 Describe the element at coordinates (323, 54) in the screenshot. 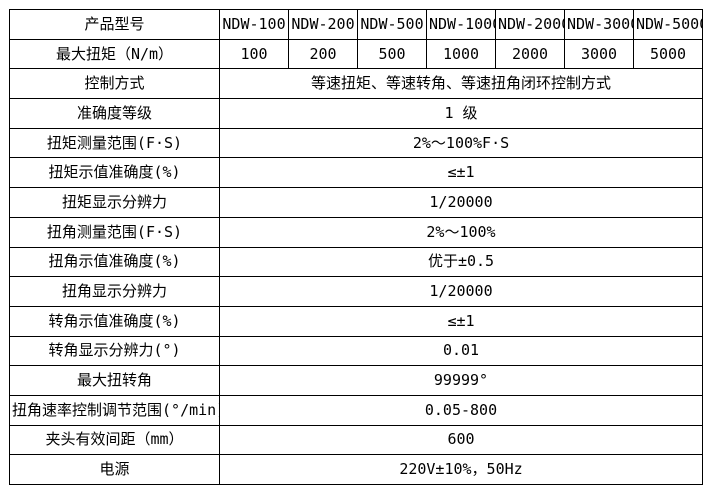

I see `torque-value-cell: 200` at that location.